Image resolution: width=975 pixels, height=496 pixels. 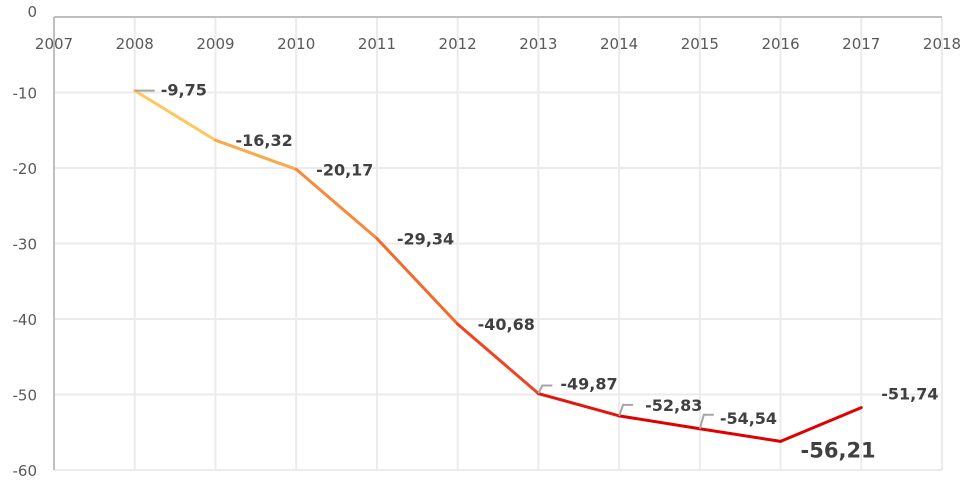 What do you see at coordinates (25, 94) in the screenshot?
I see `y-tick-label: -10` at bounding box center [25, 94].